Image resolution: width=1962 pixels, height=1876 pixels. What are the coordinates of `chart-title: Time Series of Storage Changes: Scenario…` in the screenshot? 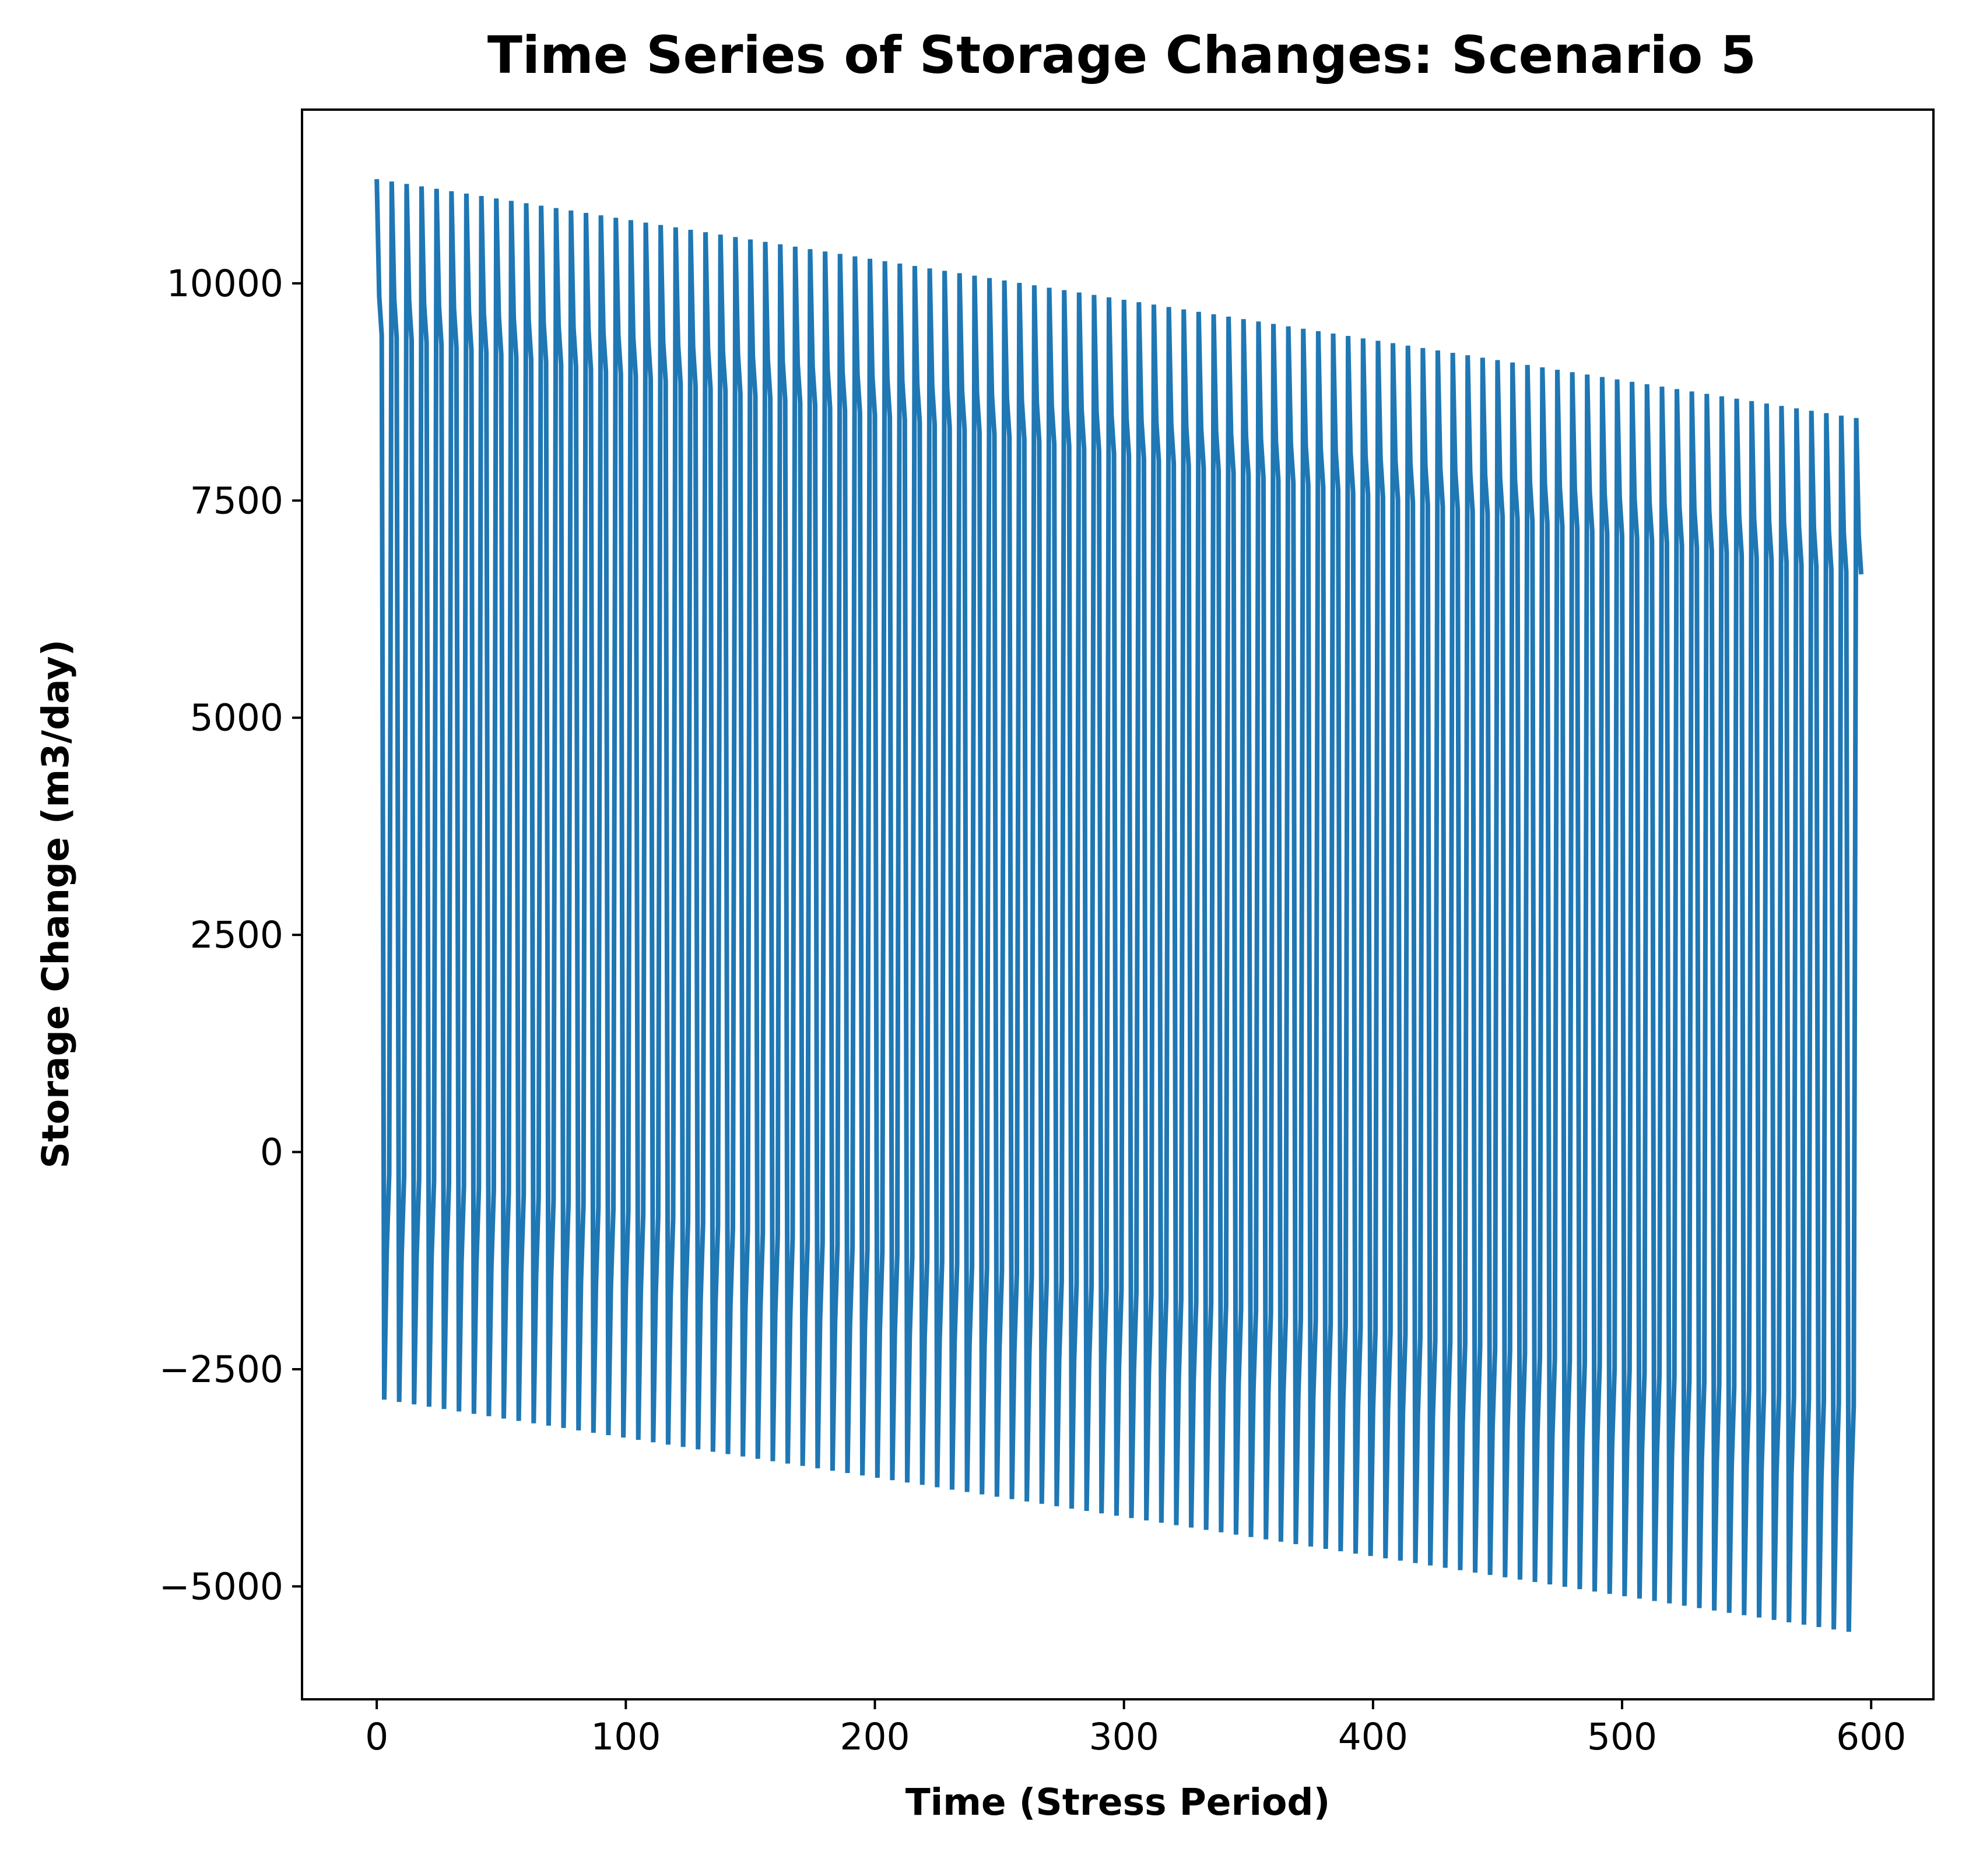 It's located at (1121, 55).